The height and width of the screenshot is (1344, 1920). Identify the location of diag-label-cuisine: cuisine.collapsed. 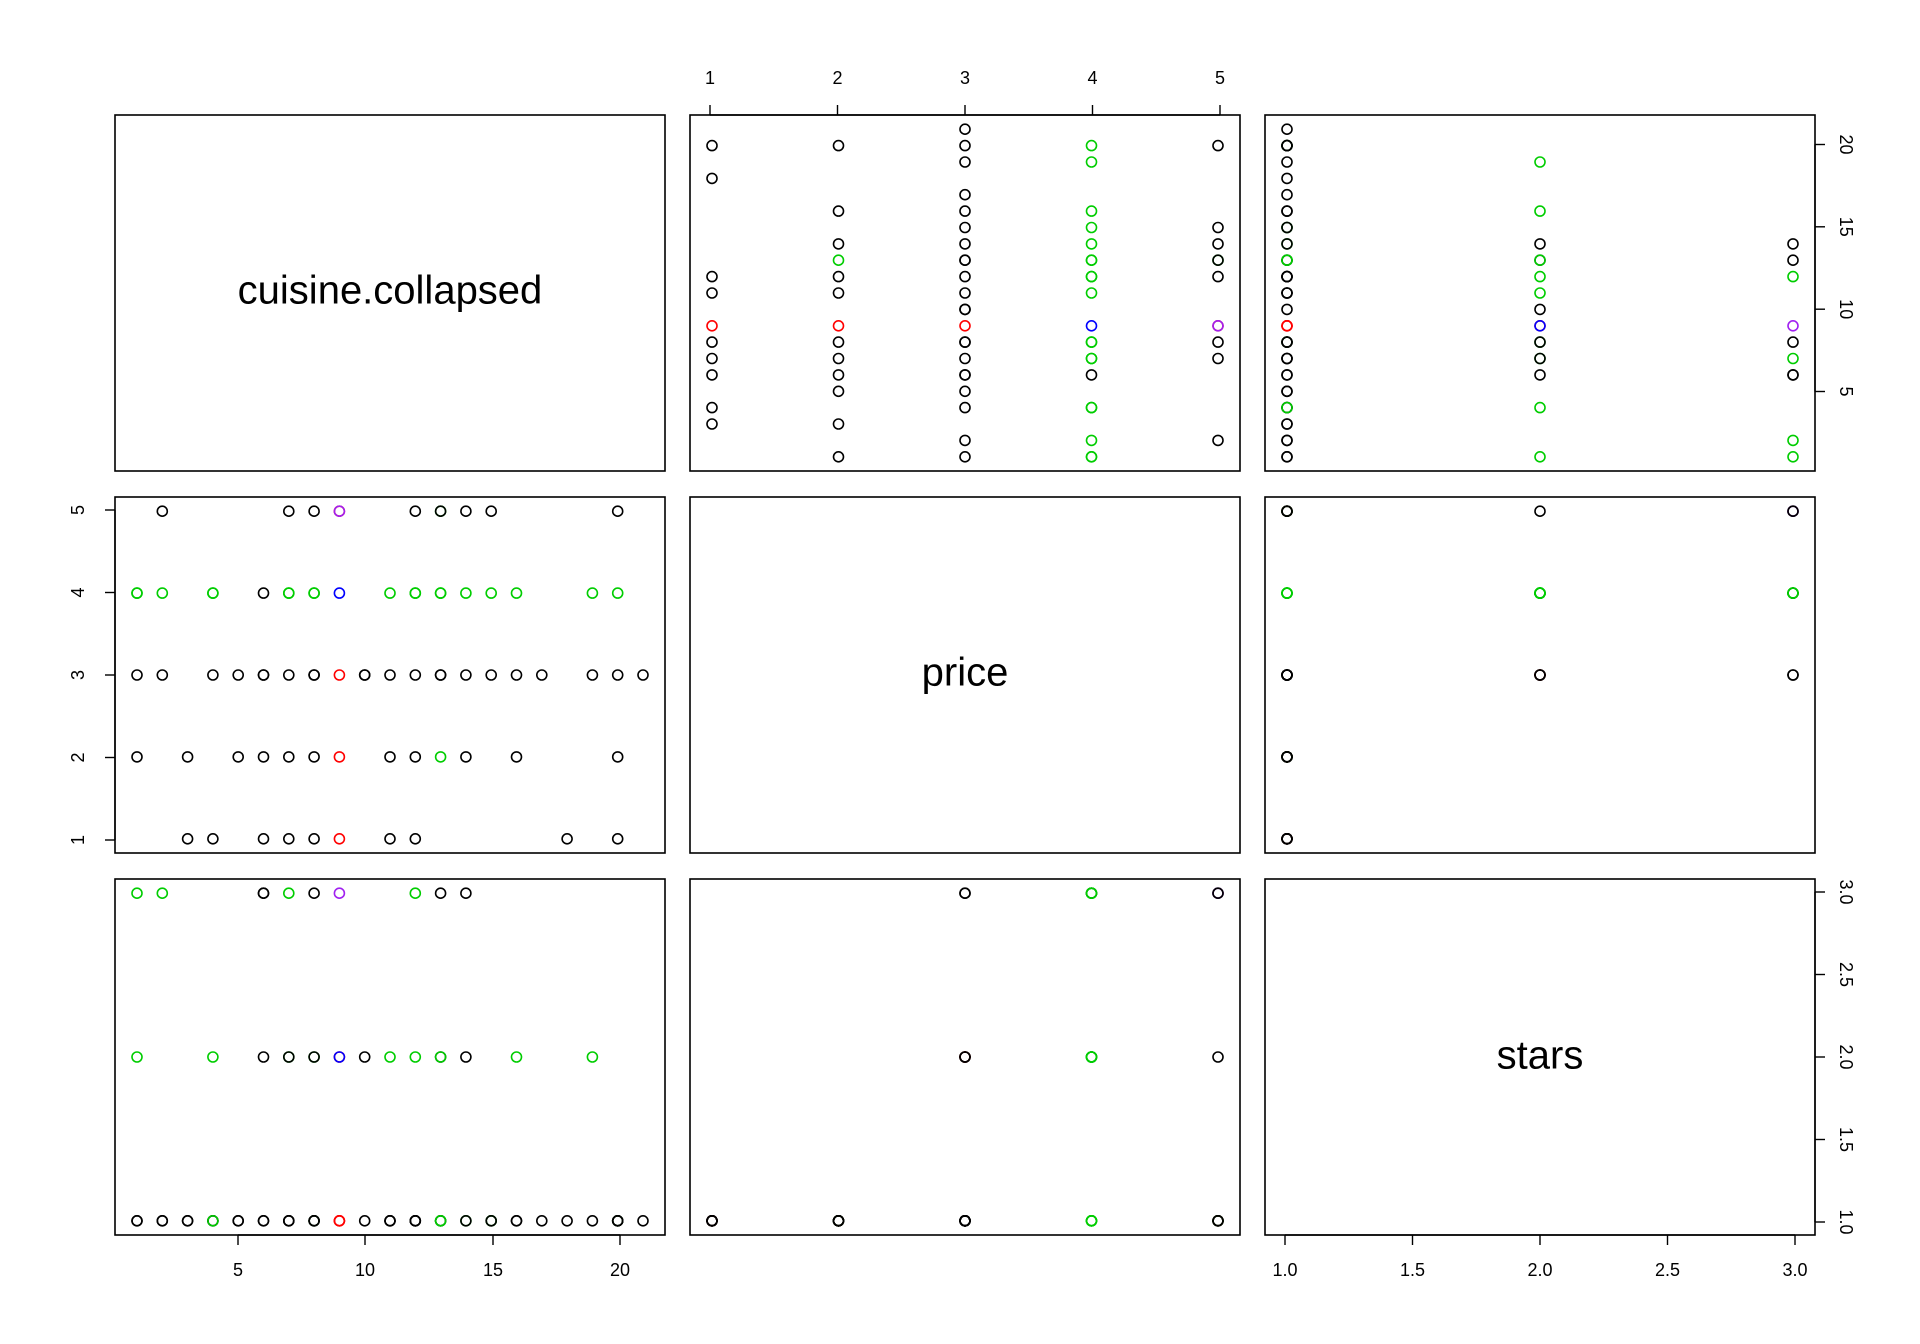
(390, 291).